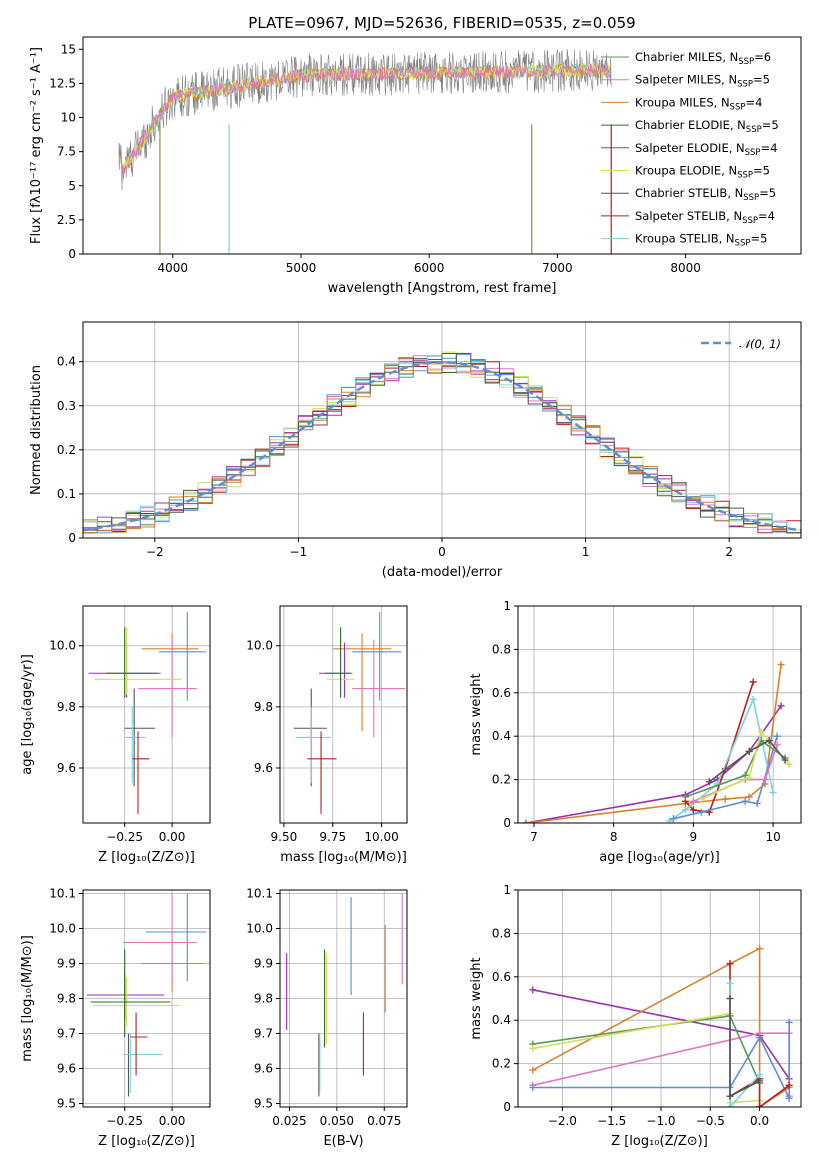 The height and width of the screenshot is (1174, 819). What do you see at coordinates (36, 145) in the screenshot?
I see `y-axis-label: Flux [fλ10⁻¹⁷ erg cm⁻² s⁻¹ A⁻¹]` at bounding box center [36, 145].